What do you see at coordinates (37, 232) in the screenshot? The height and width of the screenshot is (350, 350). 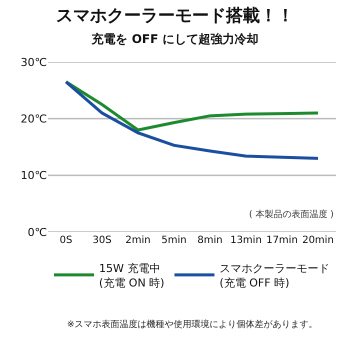 I see `y-tick-label: 0℃` at bounding box center [37, 232].